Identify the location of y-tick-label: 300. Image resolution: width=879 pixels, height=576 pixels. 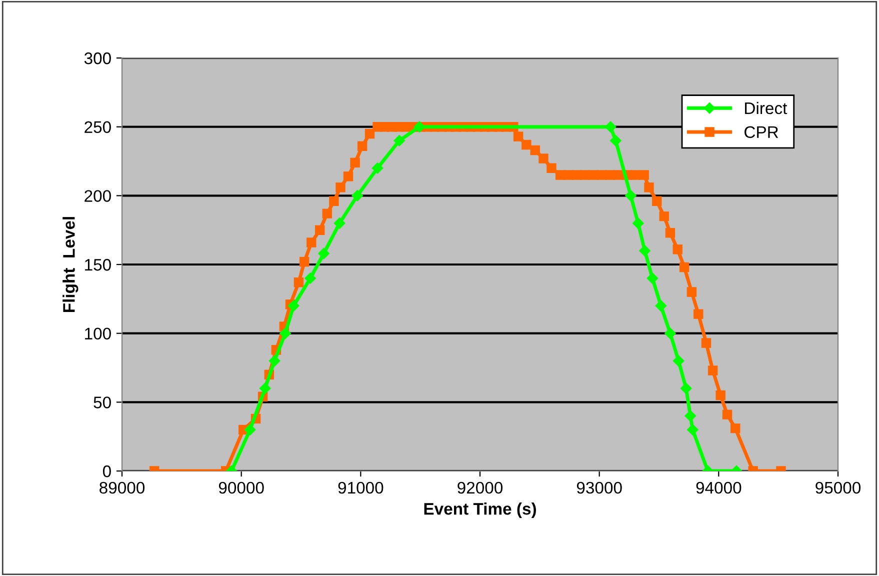
(97, 58).